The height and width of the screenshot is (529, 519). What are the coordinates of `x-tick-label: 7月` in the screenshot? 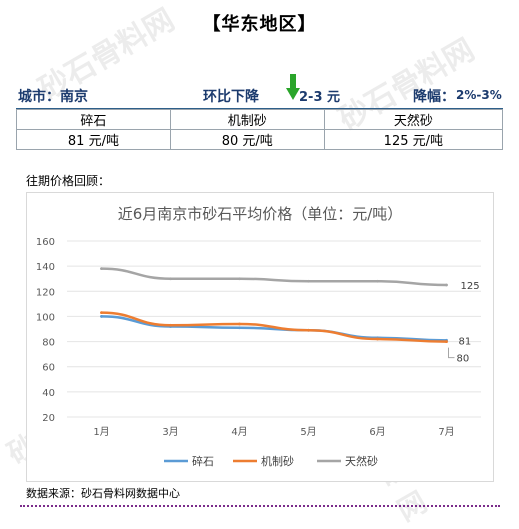 It's located at (446, 432).